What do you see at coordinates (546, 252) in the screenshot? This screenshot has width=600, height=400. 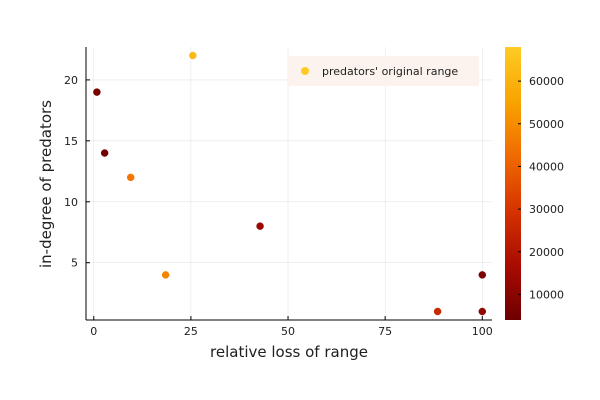 I see `colorbar-tick-label: 20000` at bounding box center [546, 252].